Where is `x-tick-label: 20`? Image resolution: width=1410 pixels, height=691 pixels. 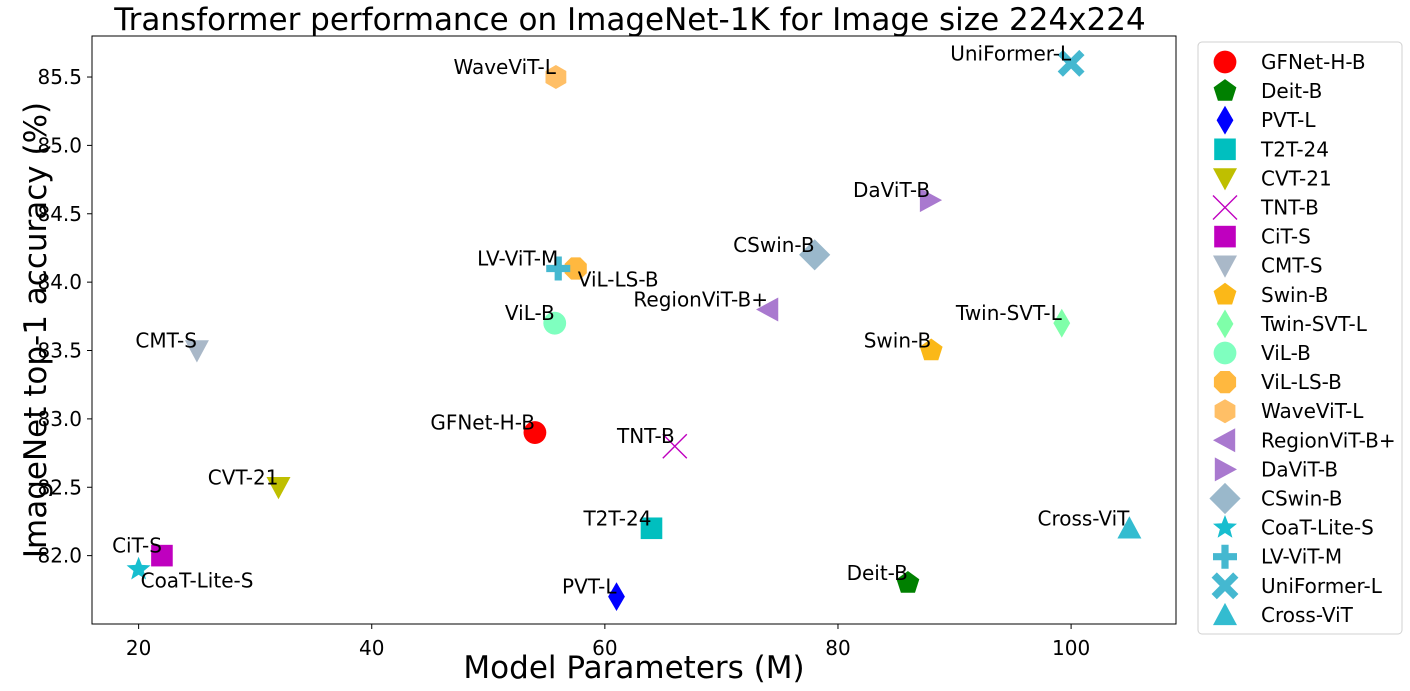
x-tick-label: 20 is located at coordinates (138, 648).